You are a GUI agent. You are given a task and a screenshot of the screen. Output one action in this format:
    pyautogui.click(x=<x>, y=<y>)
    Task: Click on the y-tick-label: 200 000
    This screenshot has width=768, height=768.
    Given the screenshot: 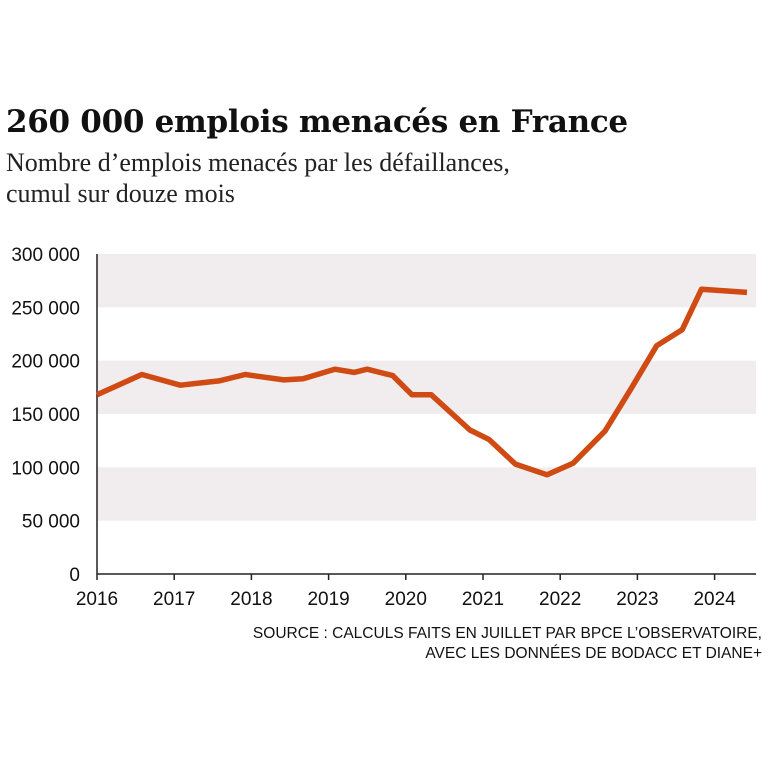 What is the action you would take?
    pyautogui.click(x=45, y=362)
    